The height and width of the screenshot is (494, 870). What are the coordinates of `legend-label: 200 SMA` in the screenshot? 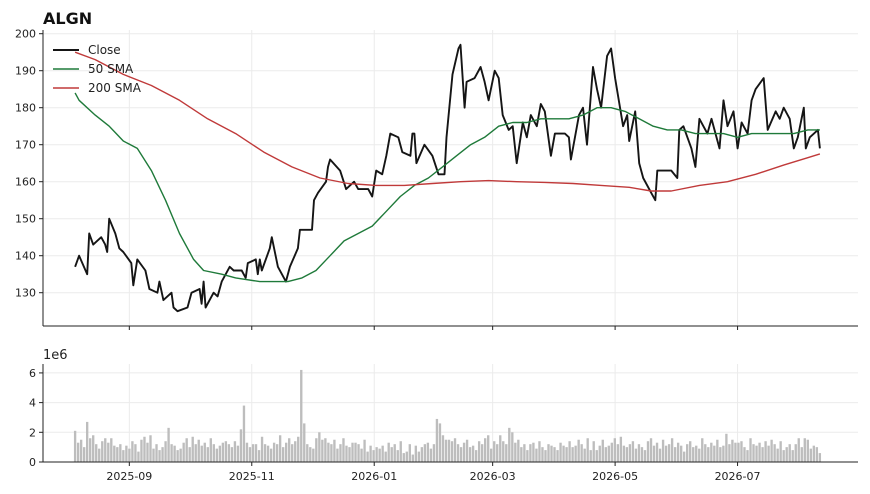 It's located at (115, 88).